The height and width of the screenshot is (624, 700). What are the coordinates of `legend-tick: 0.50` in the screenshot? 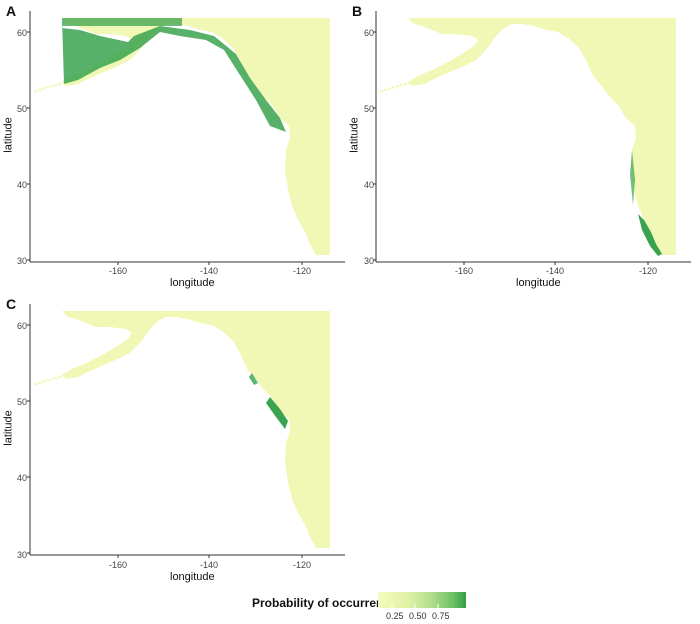 It's located at (418, 616).